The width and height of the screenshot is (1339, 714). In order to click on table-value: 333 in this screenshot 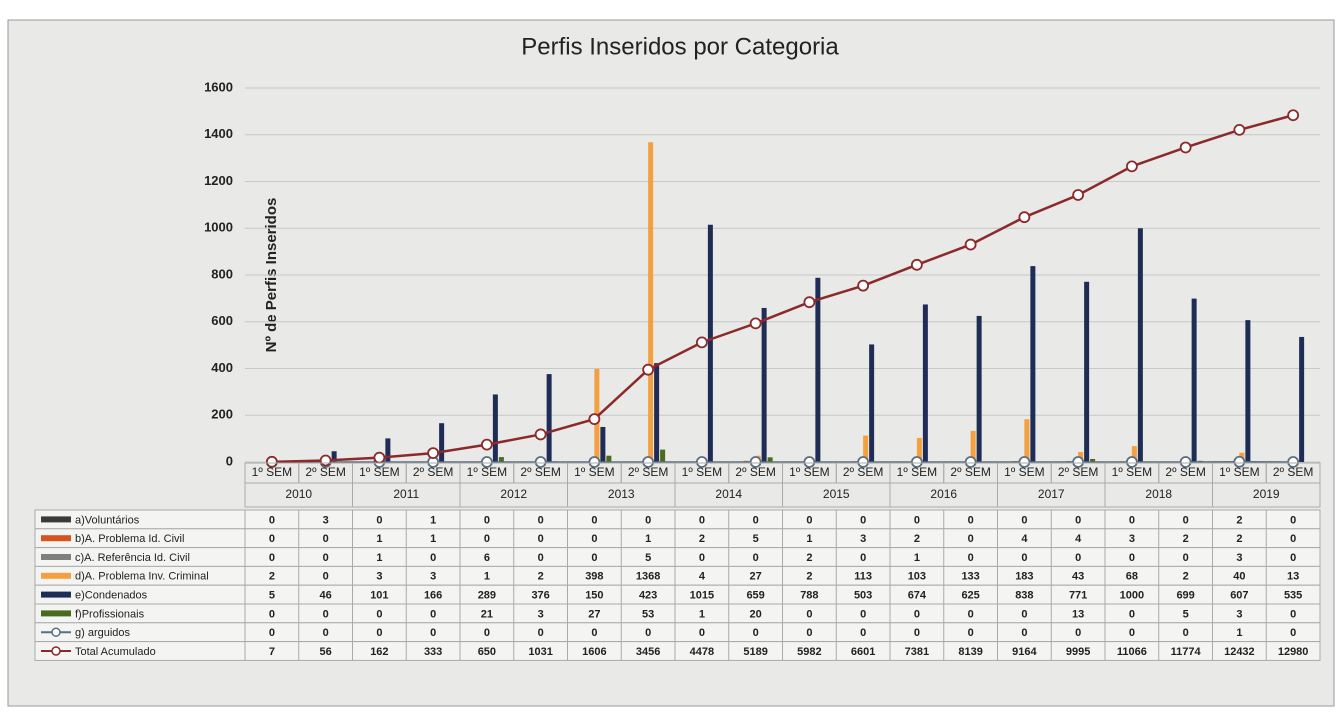, I will do `click(433, 652)`.